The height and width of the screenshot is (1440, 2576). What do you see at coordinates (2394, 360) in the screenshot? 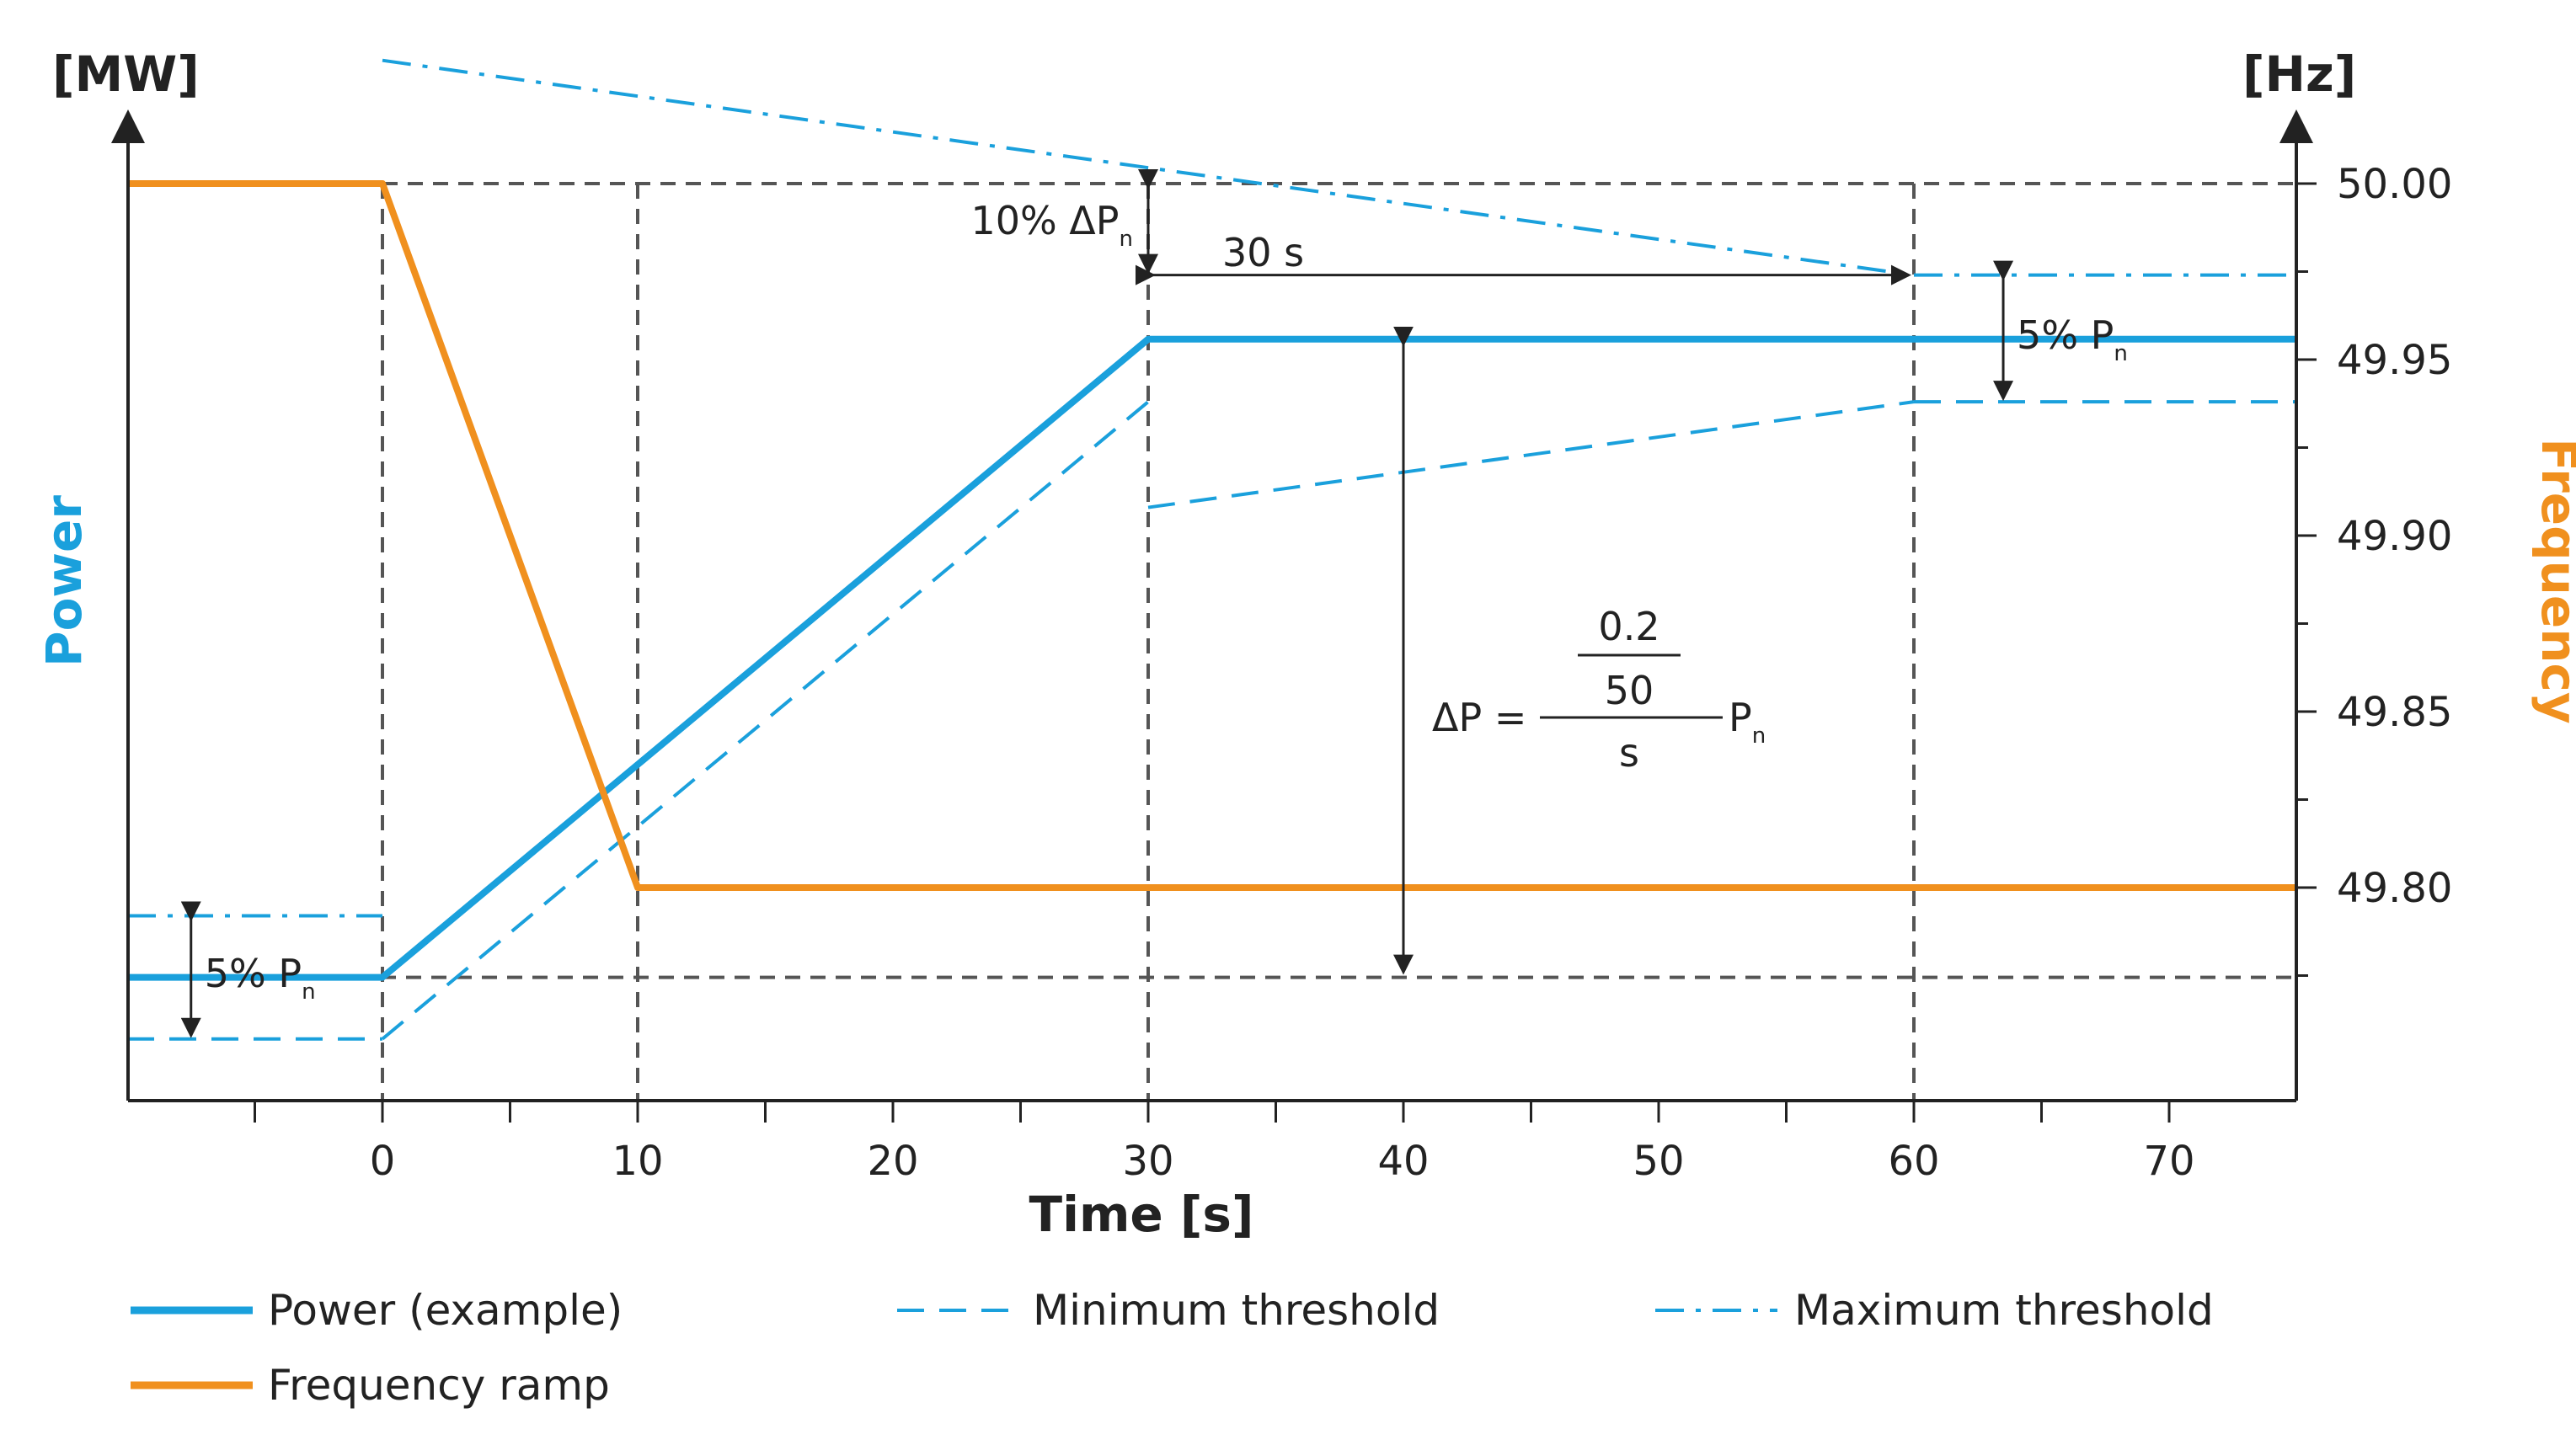
I see `y-right-tick-label-1: 49.95` at bounding box center [2394, 360].